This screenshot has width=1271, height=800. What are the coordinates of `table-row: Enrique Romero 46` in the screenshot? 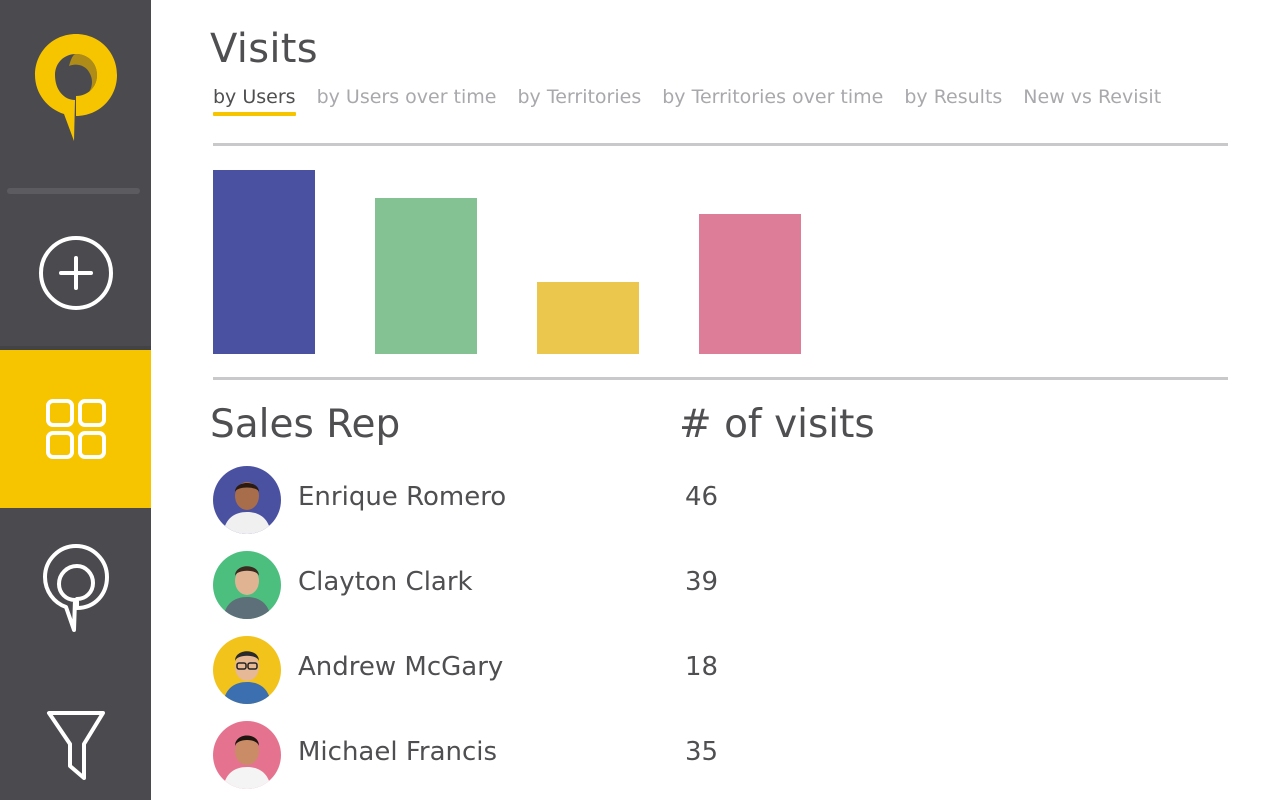 It's located at (663, 505).